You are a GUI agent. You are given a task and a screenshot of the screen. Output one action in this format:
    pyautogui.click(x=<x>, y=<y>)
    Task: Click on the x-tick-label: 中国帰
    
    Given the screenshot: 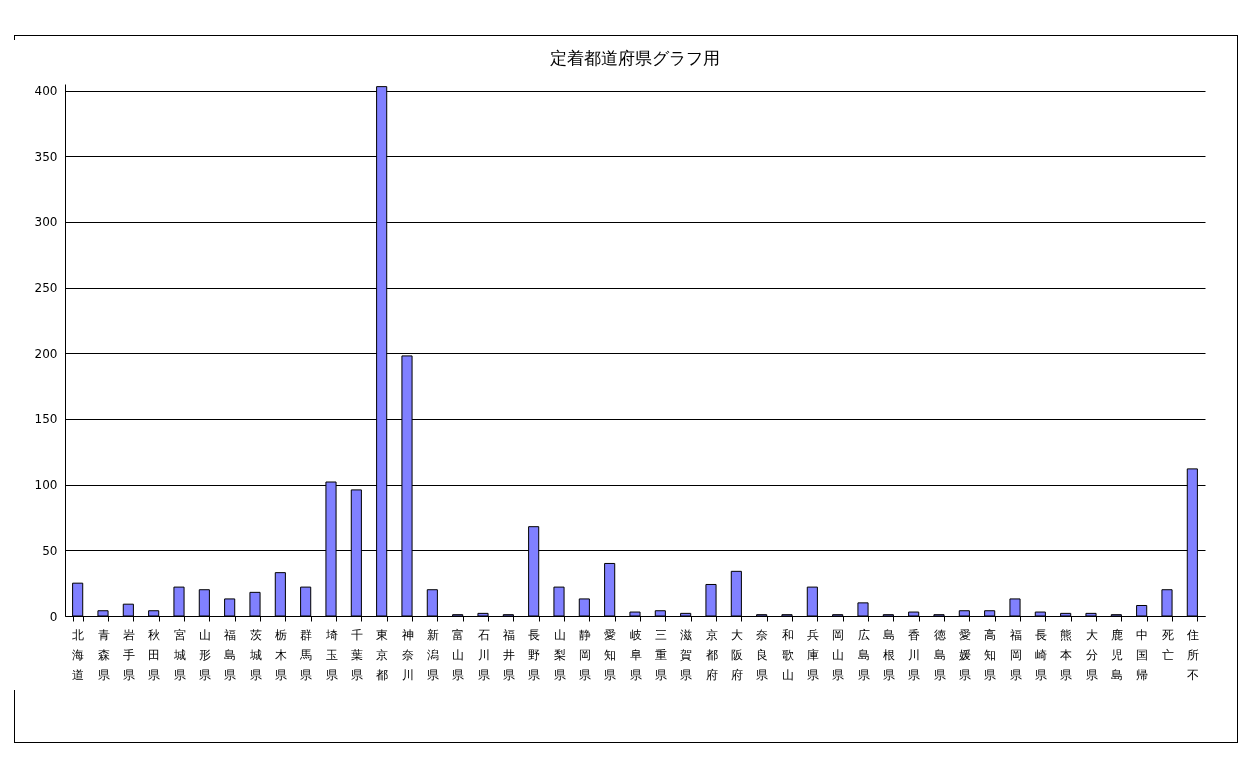 What is the action you would take?
    pyautogui.click(x=1142, y=654)
    